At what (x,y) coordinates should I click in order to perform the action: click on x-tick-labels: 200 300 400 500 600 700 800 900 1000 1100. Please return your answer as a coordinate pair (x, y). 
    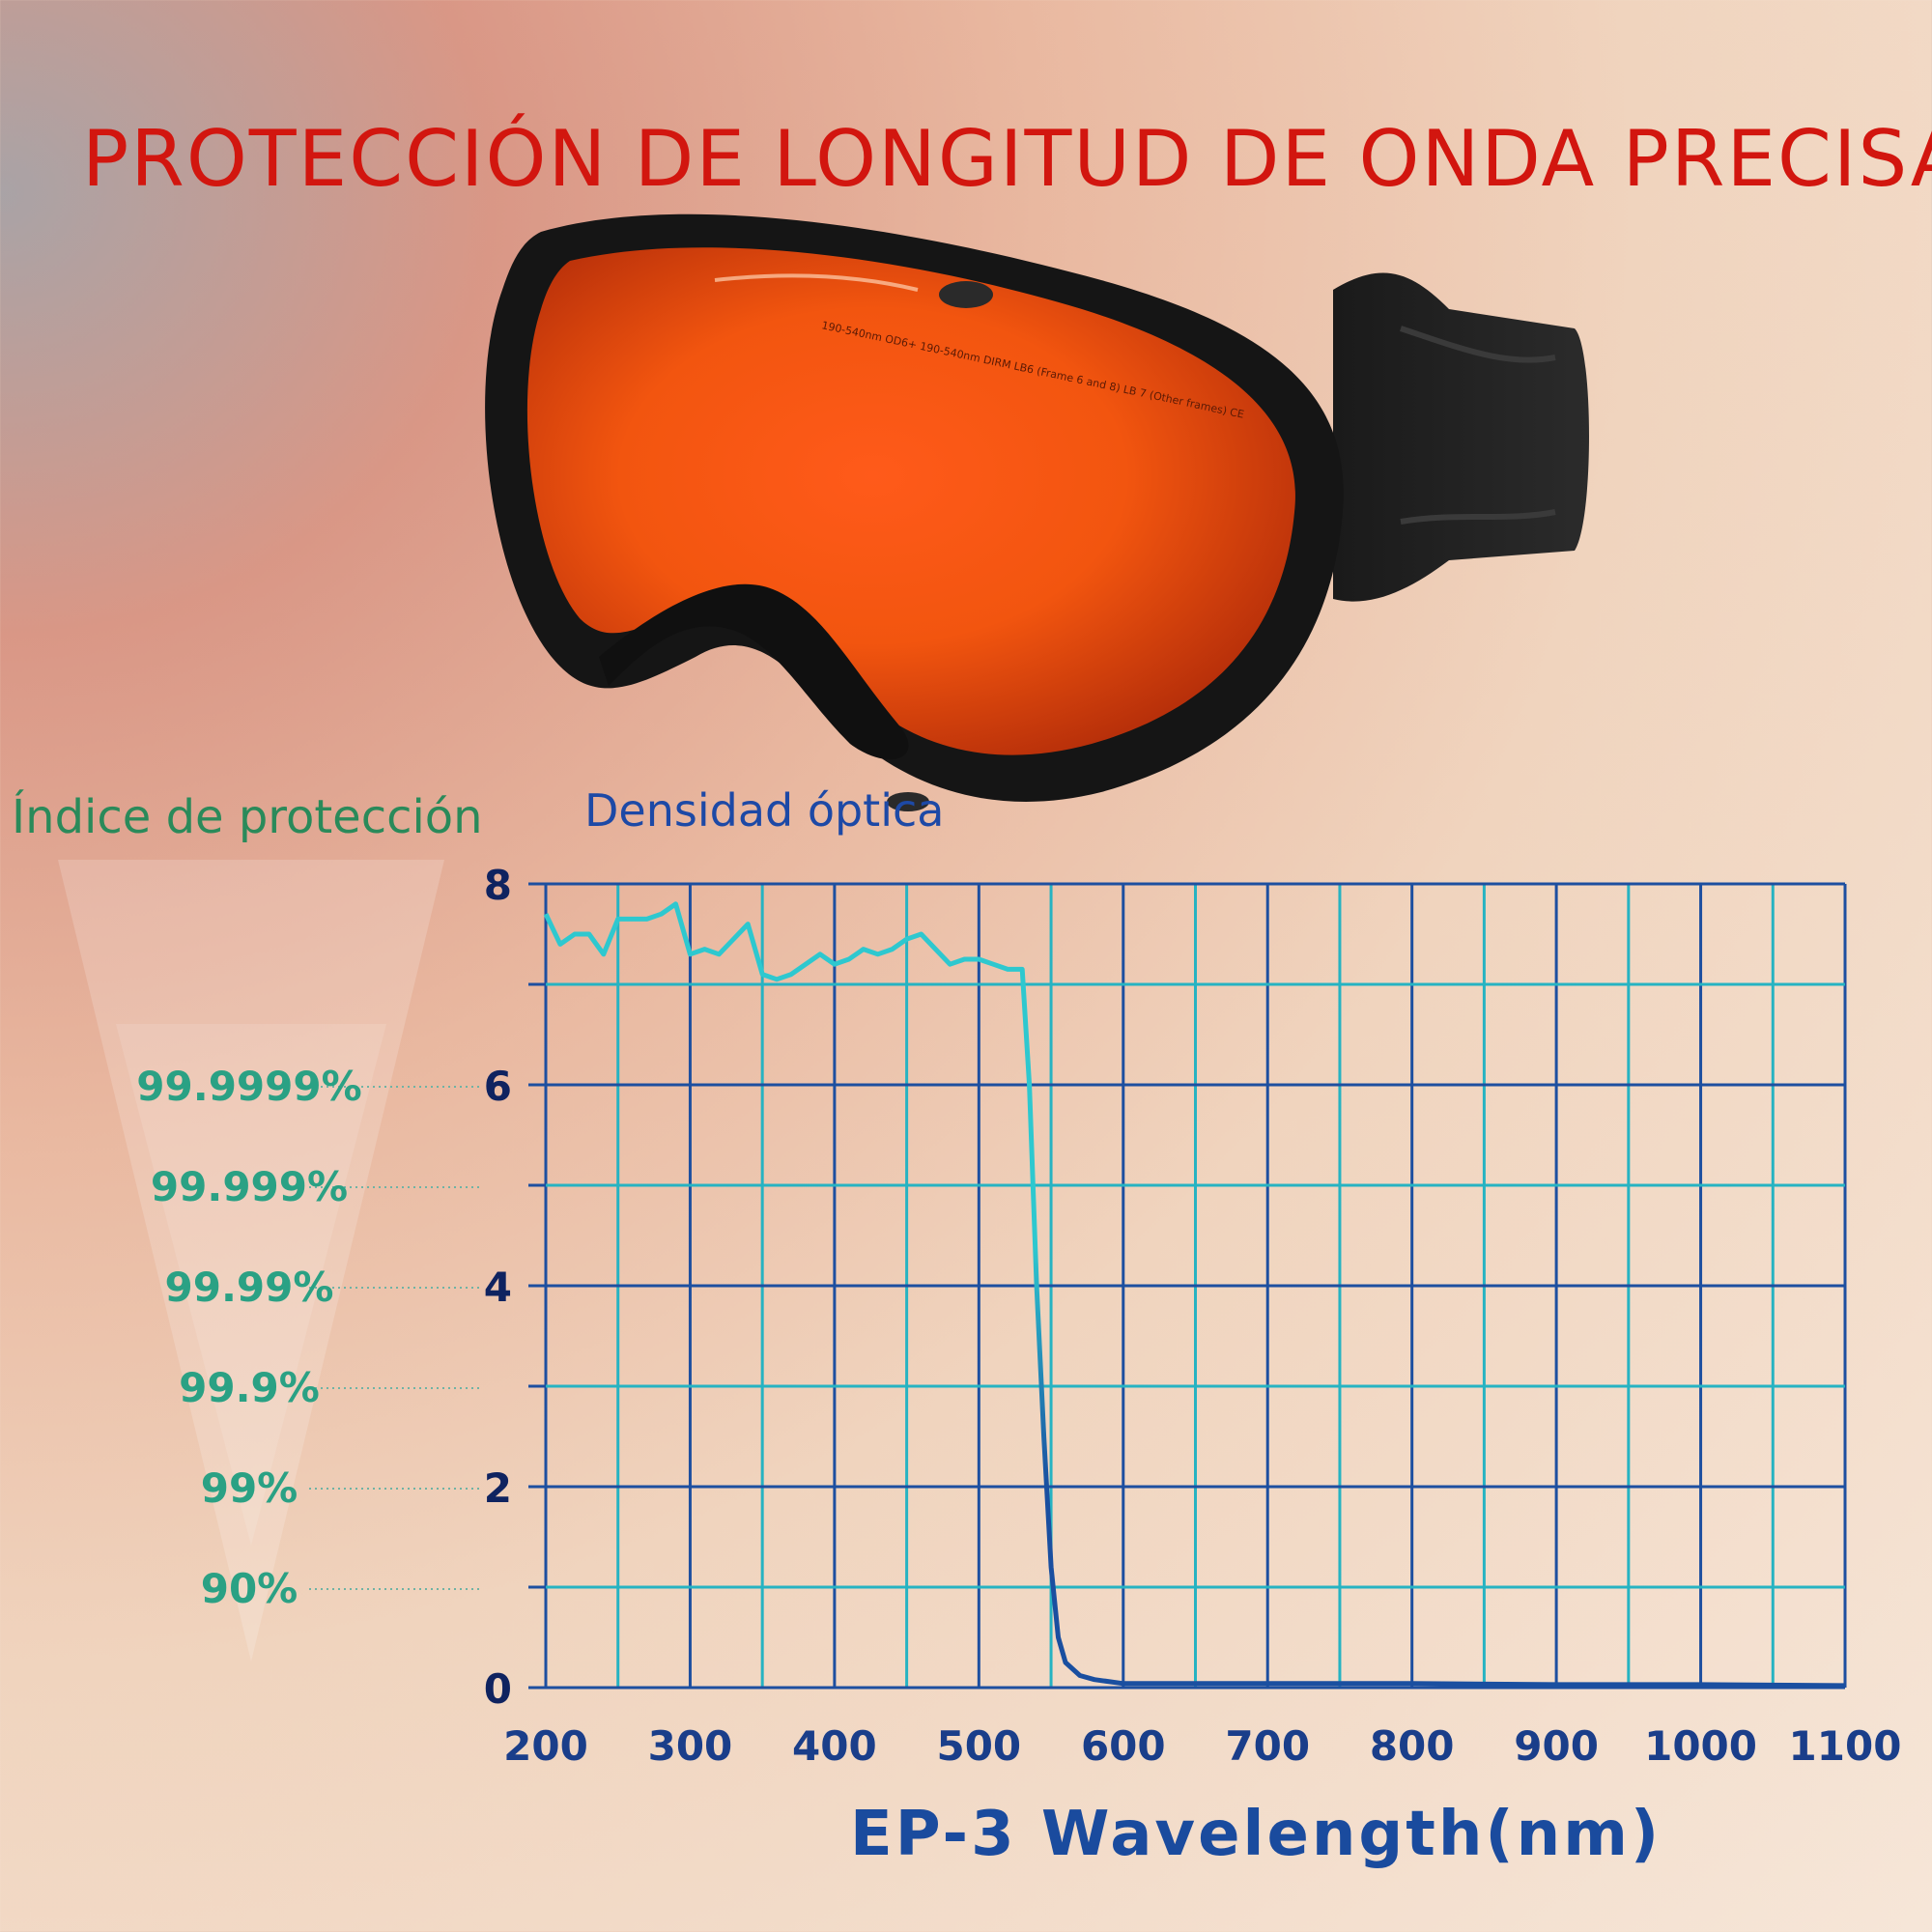
    Looking at the image, I should click on (1202, 1746).